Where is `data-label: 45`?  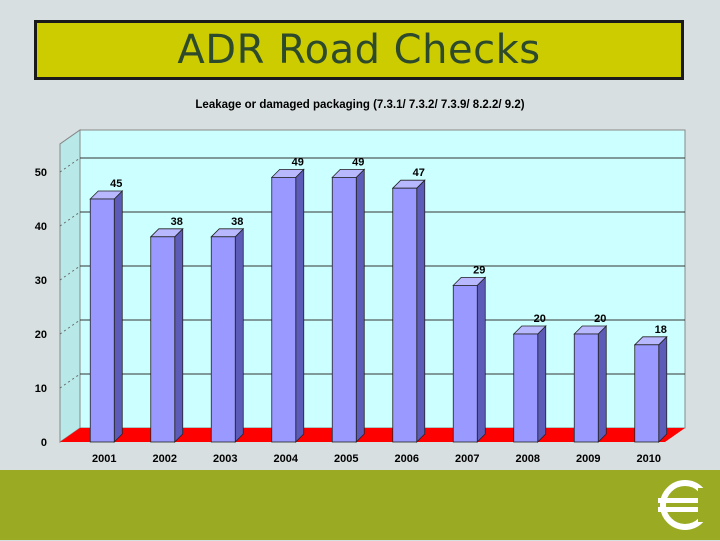
data-label: 45 is located at coordinates (116, 184).